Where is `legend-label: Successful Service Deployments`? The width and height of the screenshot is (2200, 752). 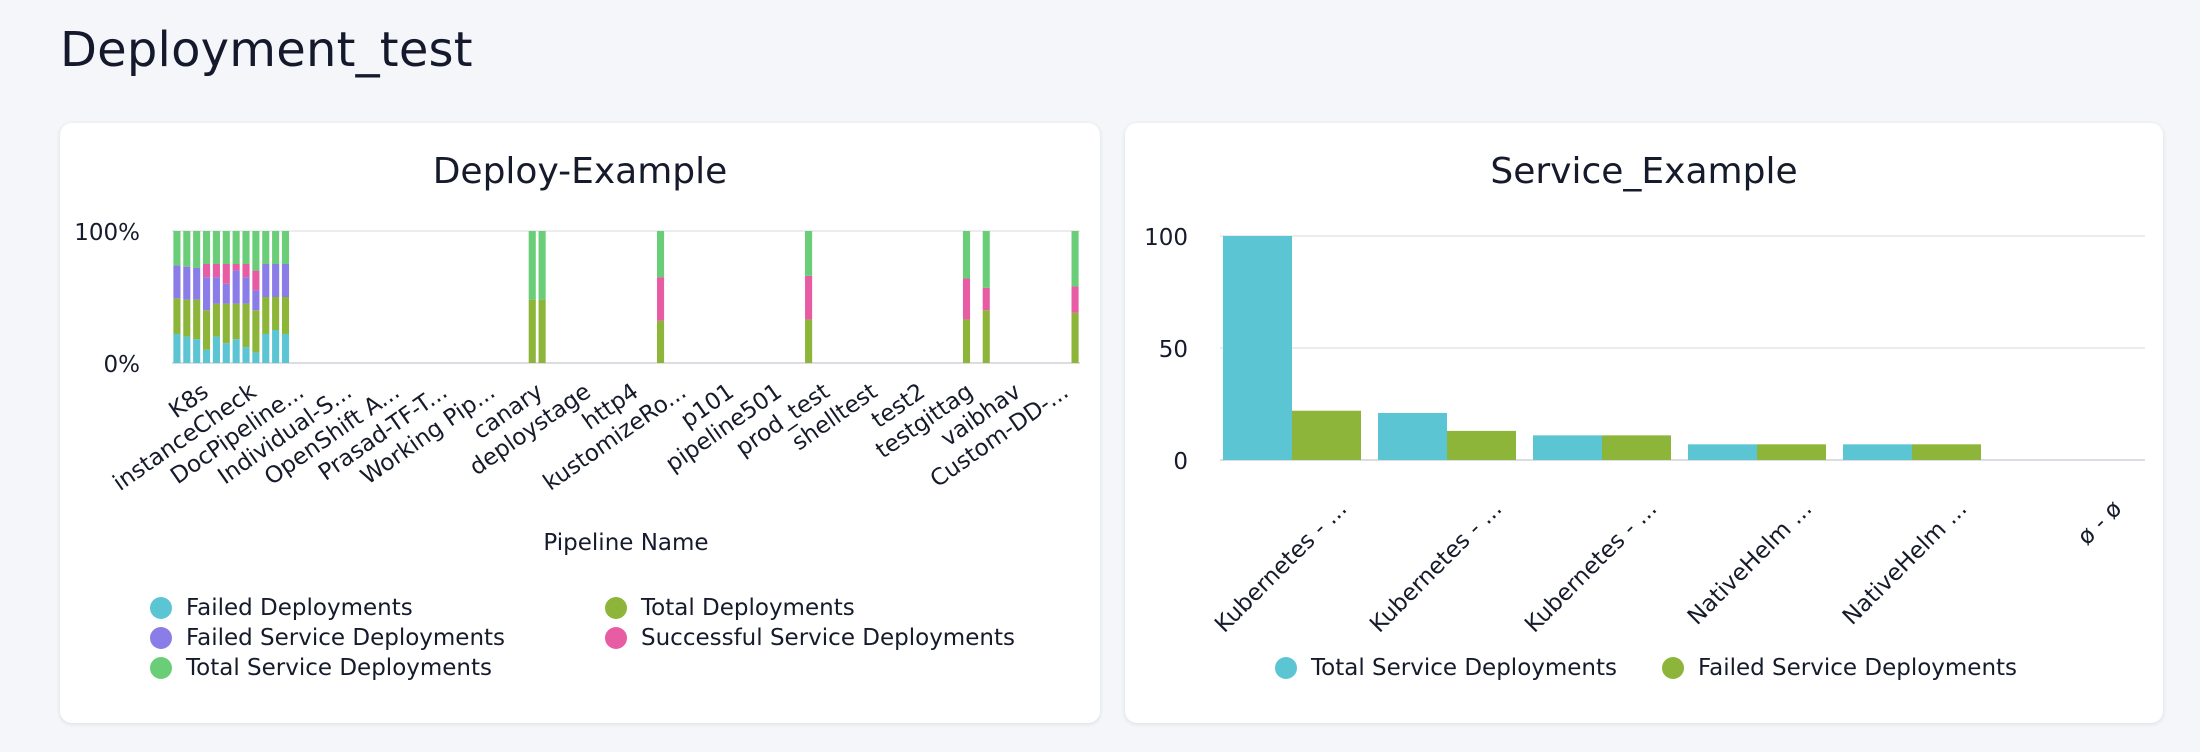 legend-label: Successful Service Deployments is located at coordinates (828, 638).